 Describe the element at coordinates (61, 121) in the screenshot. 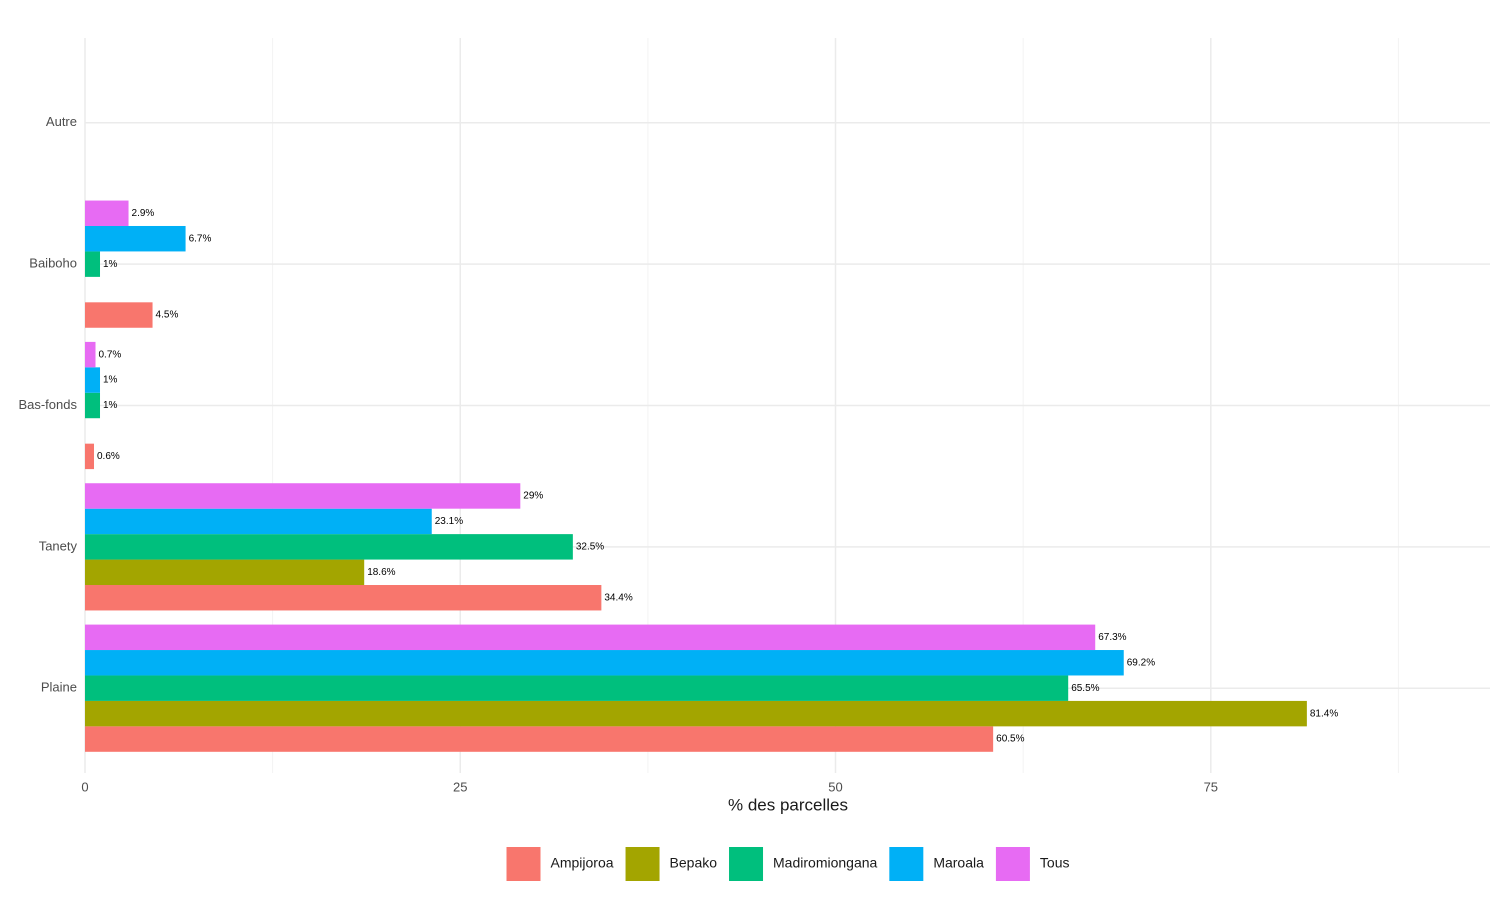

I see `y-tick-label: Autre` at that location.